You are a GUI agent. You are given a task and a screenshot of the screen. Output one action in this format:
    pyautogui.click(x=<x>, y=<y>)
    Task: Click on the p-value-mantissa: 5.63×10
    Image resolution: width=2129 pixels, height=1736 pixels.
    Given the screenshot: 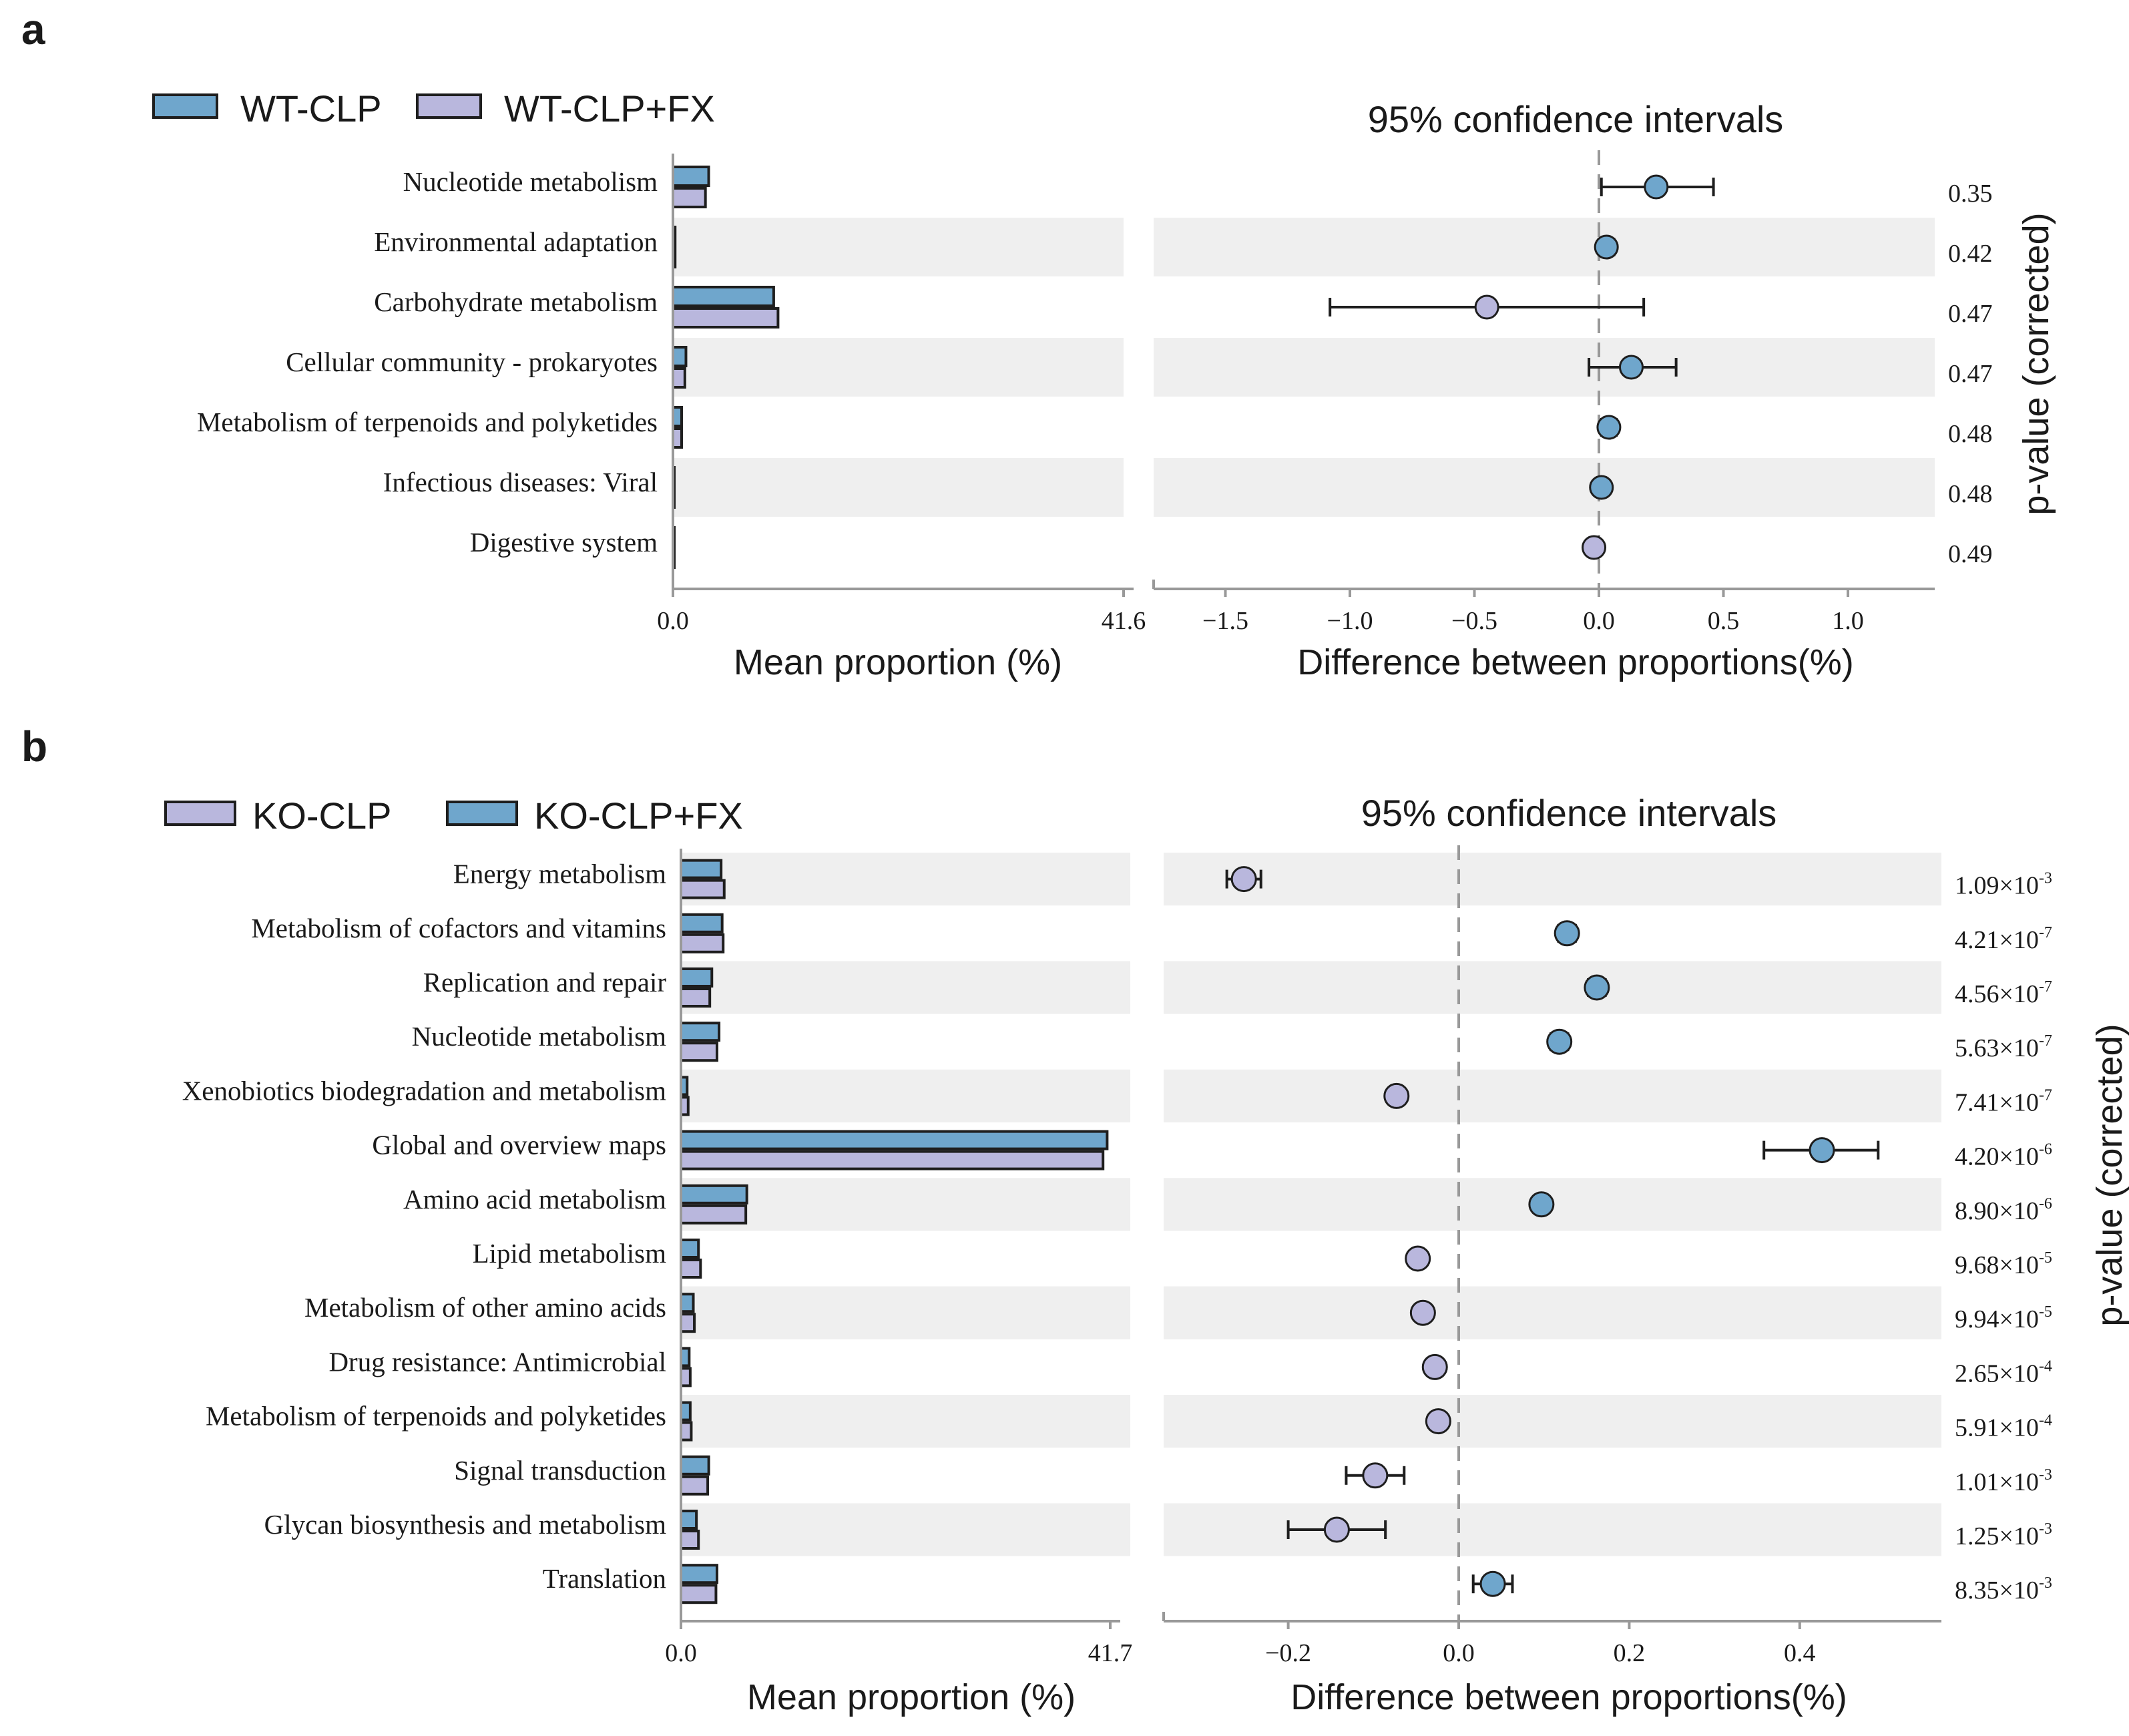 What is the action you would take?
    pyautogui.click(x=1997, y=1048)
    